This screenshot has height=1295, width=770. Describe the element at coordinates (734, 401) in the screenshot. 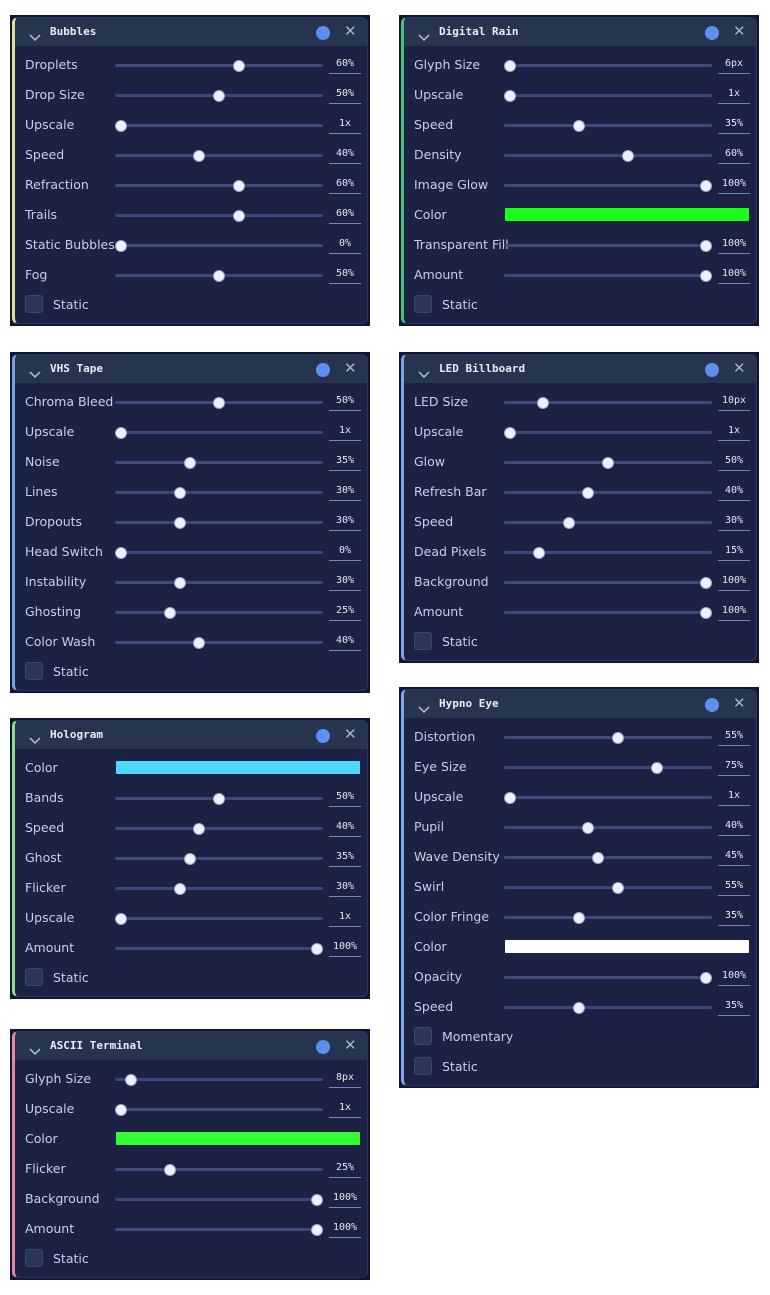

I see `value-readout: 10px` at that location.